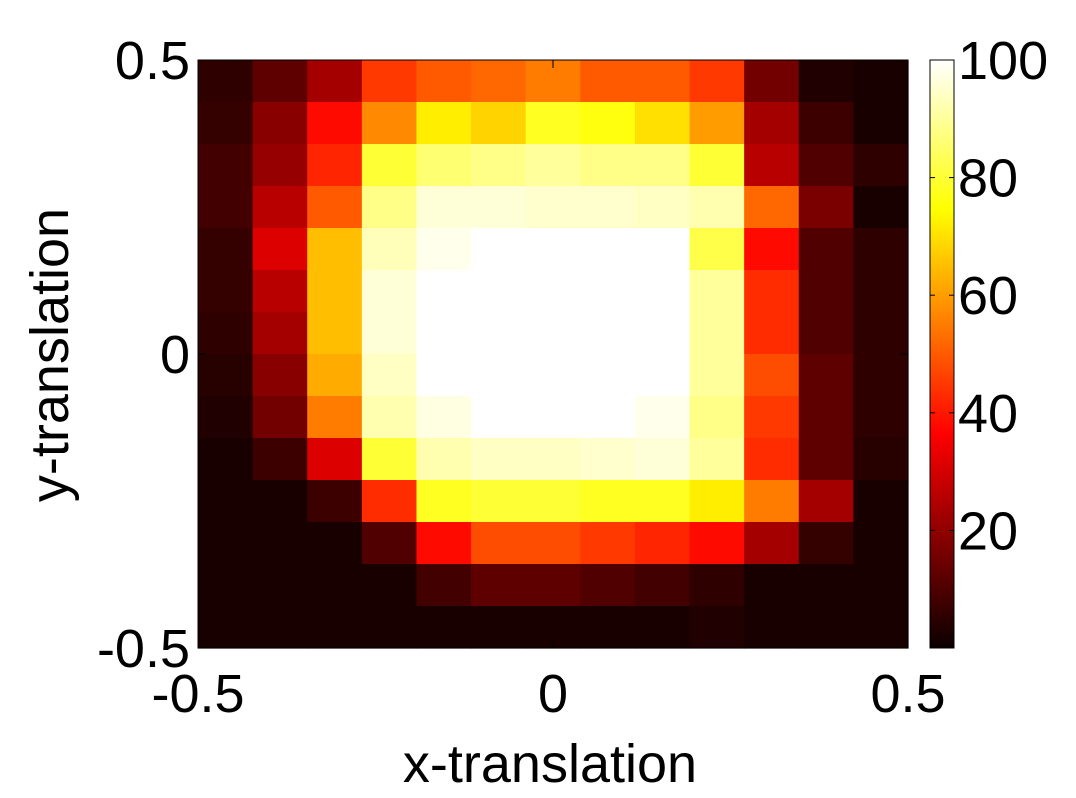 The width and height of the screenshot is (1076, 798). Describe the element at coordinates (143, 649) in the screenshot. I see `y-tick-label: -0.5` at that location.